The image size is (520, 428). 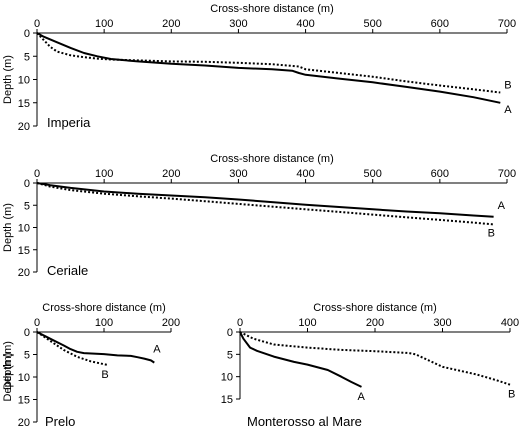 What do you see at coordinates (373, 24) in the screenshot?
I see `panel-1-x-tick-label: 500` at bounding box center [373, 24].